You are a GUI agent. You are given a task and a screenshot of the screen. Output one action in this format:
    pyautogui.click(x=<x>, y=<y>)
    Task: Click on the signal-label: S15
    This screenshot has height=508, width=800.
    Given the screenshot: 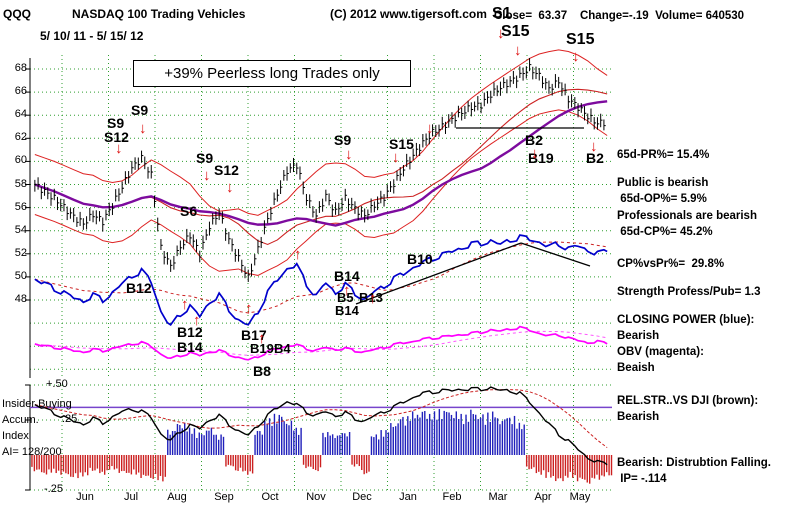 What is the action you would take?
    pyautogui.click(x=401, y=144)
    